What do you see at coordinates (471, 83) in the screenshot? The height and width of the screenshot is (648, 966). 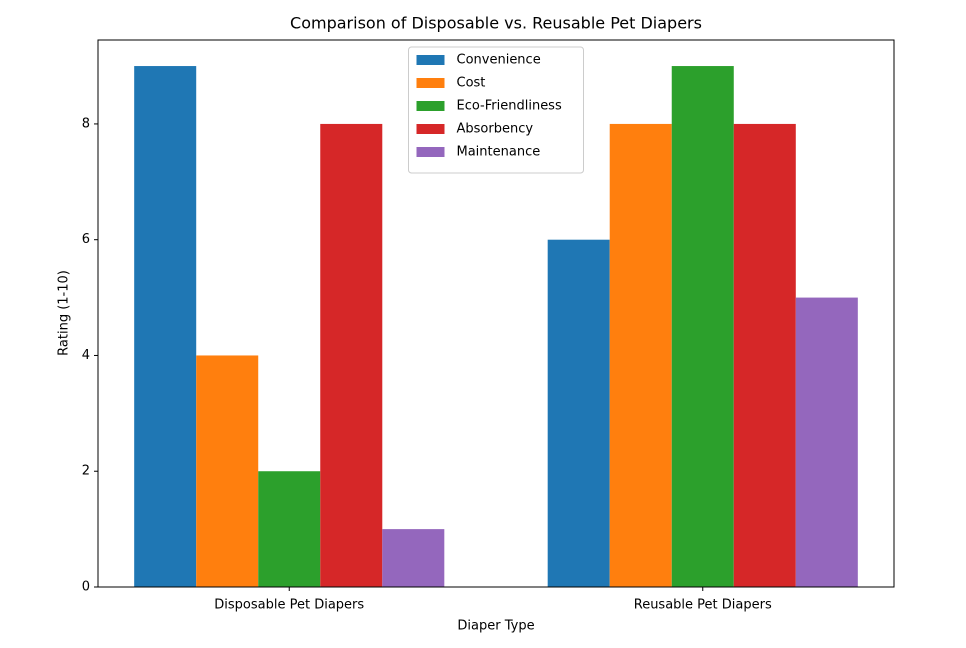 I see `legend-label: Cost` at bounding box center [471, 83].